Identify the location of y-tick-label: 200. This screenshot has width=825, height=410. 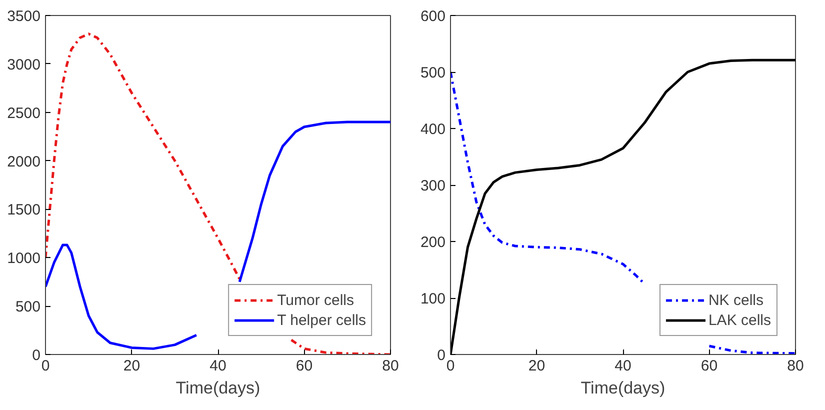
(433, 242).